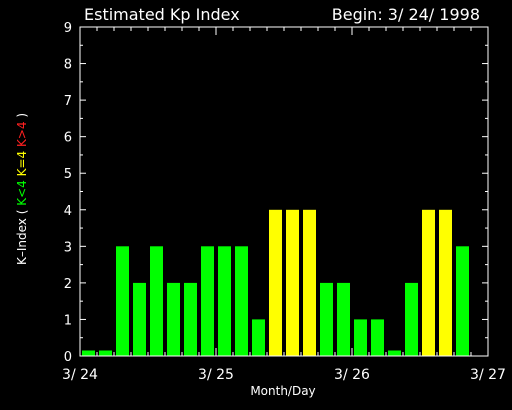  What do you see at coordinates (68, 28) in the screenshot?
I see `y-tick-label-9: 9` at bounding box center [68, 28].